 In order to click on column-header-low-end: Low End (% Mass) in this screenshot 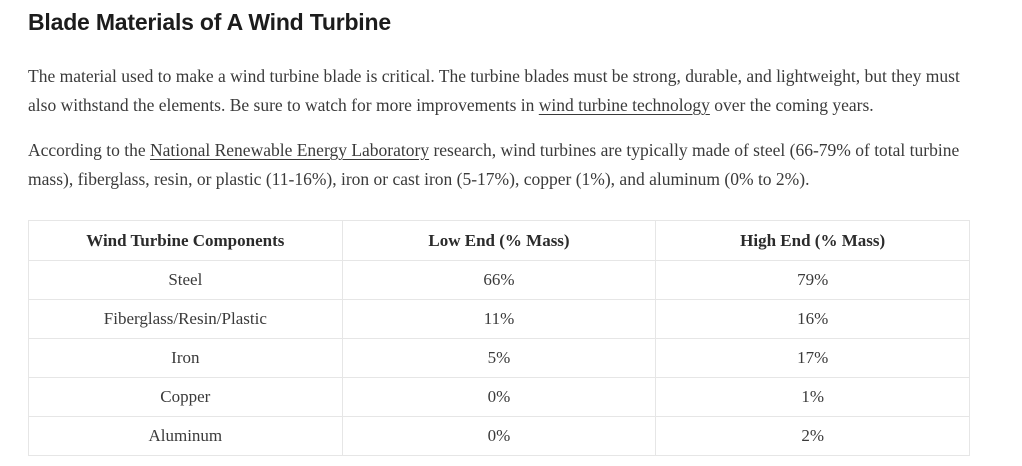, I will do `click(499, 240)`.